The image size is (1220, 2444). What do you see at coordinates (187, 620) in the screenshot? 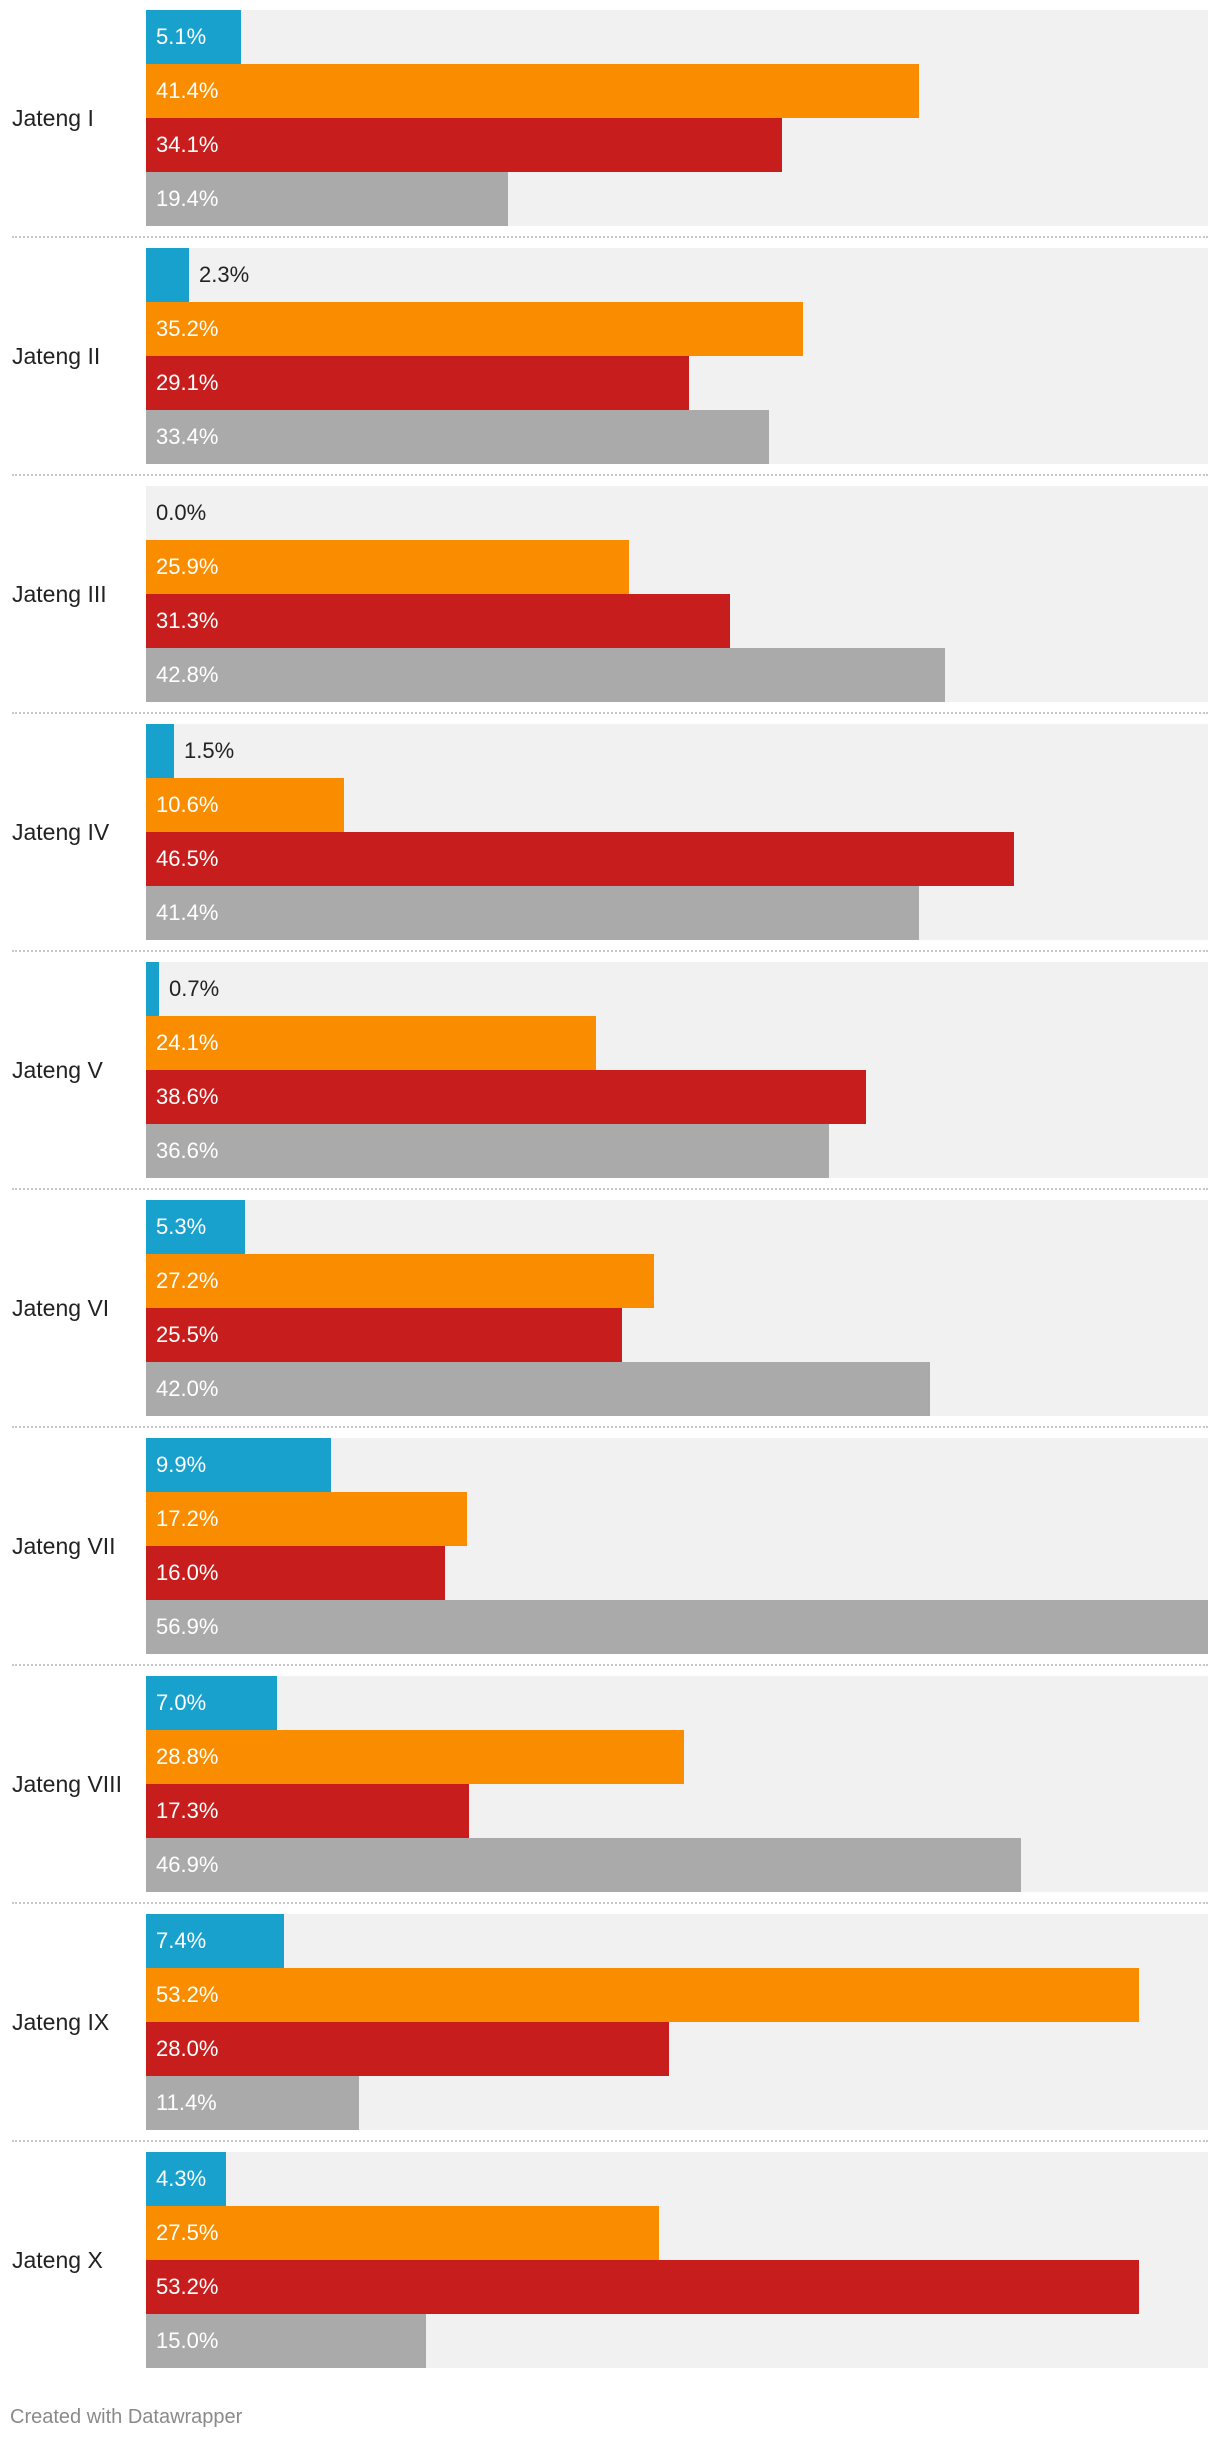
I see `bar-value-label: 31.3%` at bounding box center [187, 620].